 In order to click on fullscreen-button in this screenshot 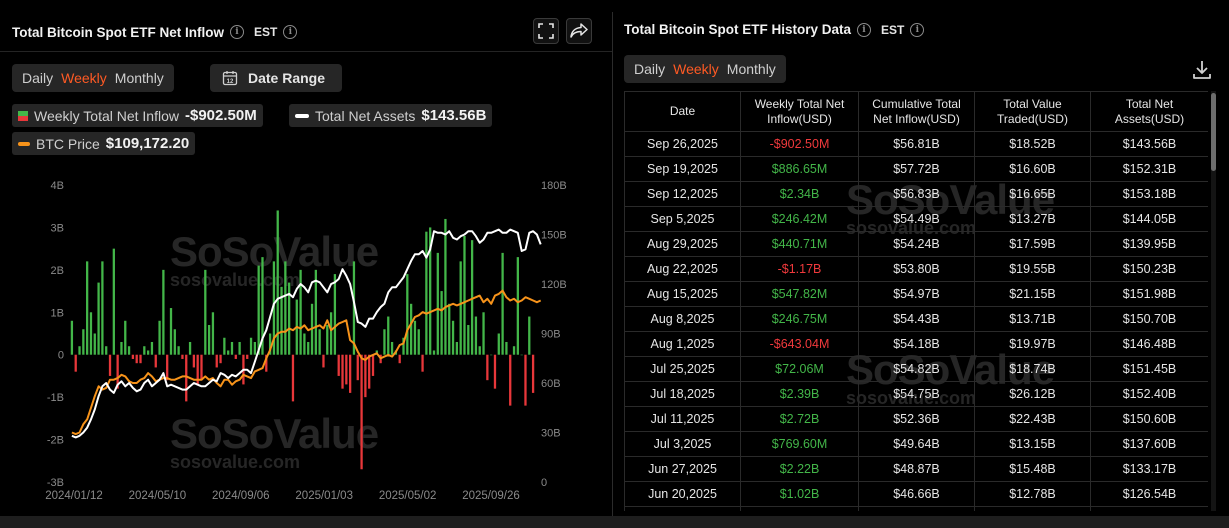, I will do `click(546, 31)`.